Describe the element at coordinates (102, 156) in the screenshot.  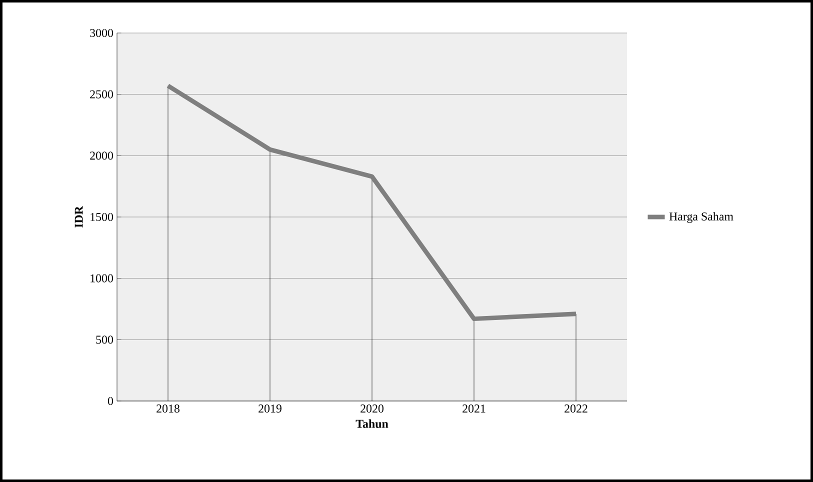
I see `y-tick-label: 2000` at that location.